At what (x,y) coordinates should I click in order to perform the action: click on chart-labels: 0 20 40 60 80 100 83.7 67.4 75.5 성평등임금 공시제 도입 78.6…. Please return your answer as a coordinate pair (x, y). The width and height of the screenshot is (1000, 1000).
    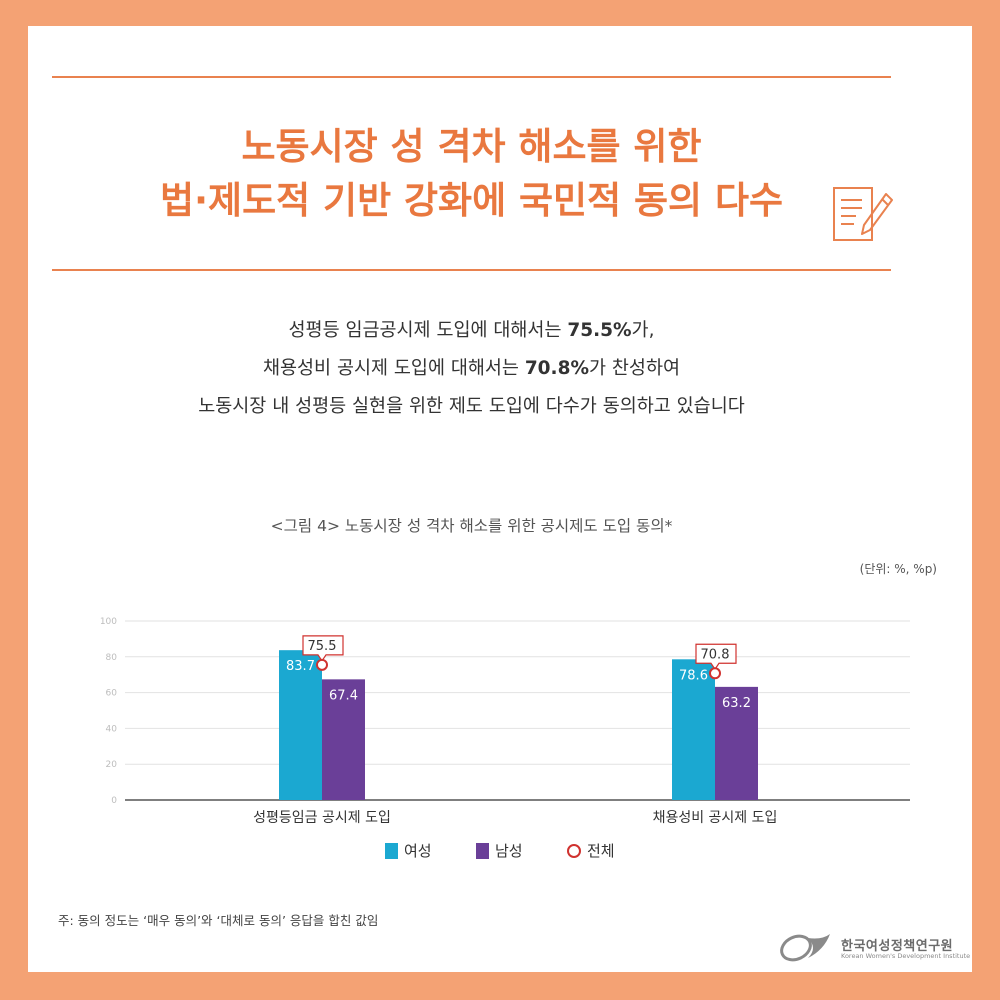
    Looking at the image, I should click on (439, 721).